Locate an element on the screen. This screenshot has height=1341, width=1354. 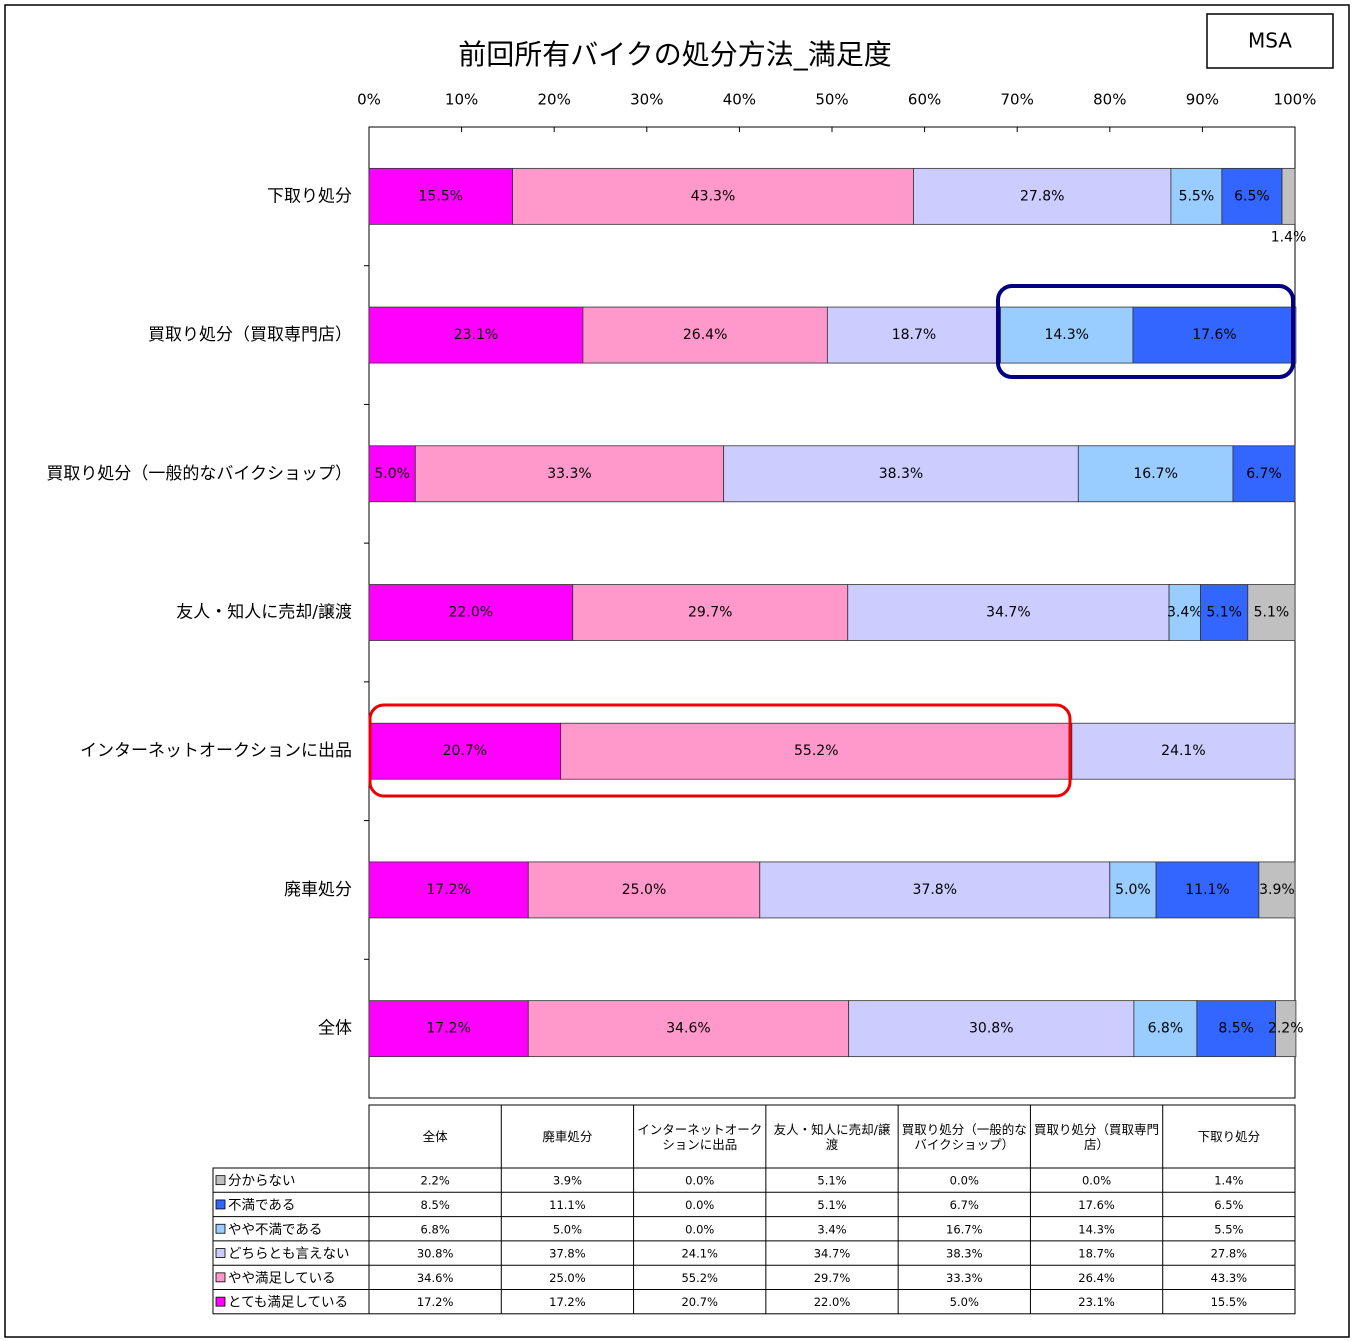
legend-label: やや不満である is located at coordinates (275, 1230).